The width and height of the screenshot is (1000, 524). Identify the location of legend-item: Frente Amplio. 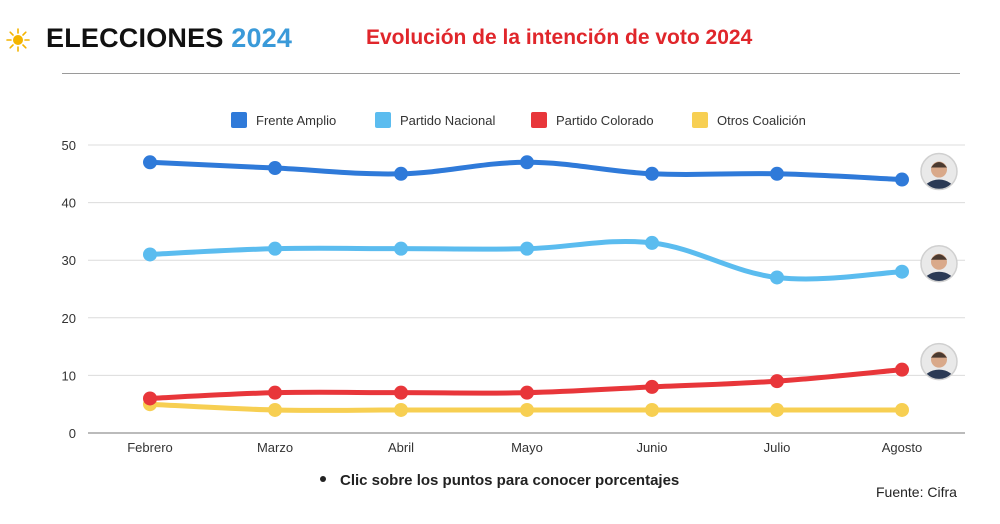
(283, 120).